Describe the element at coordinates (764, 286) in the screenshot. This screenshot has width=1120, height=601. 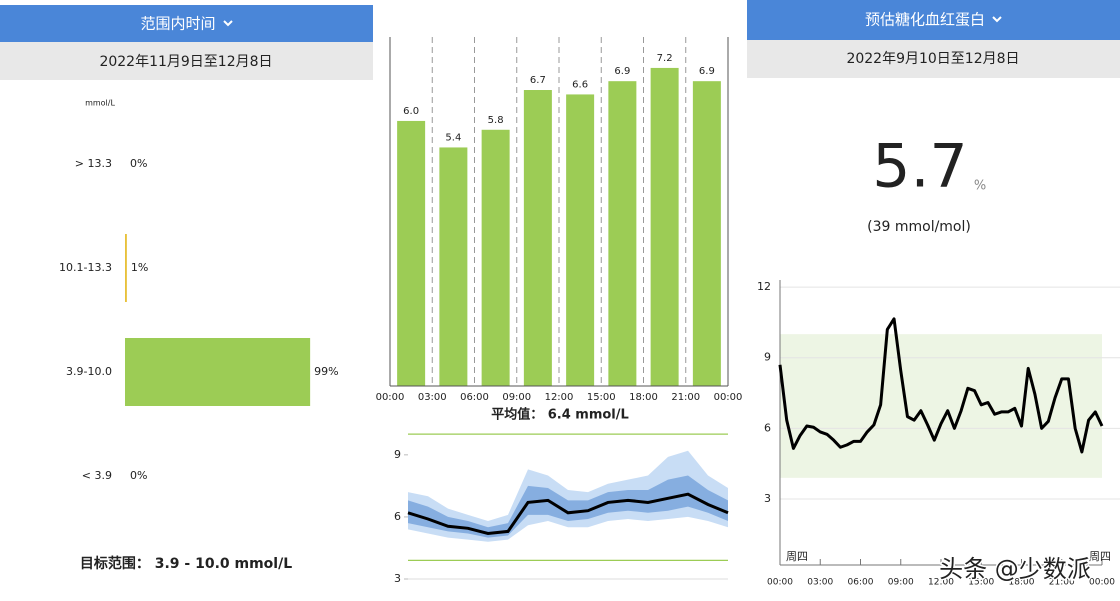
I see `y-tick-label: 12` at that location.